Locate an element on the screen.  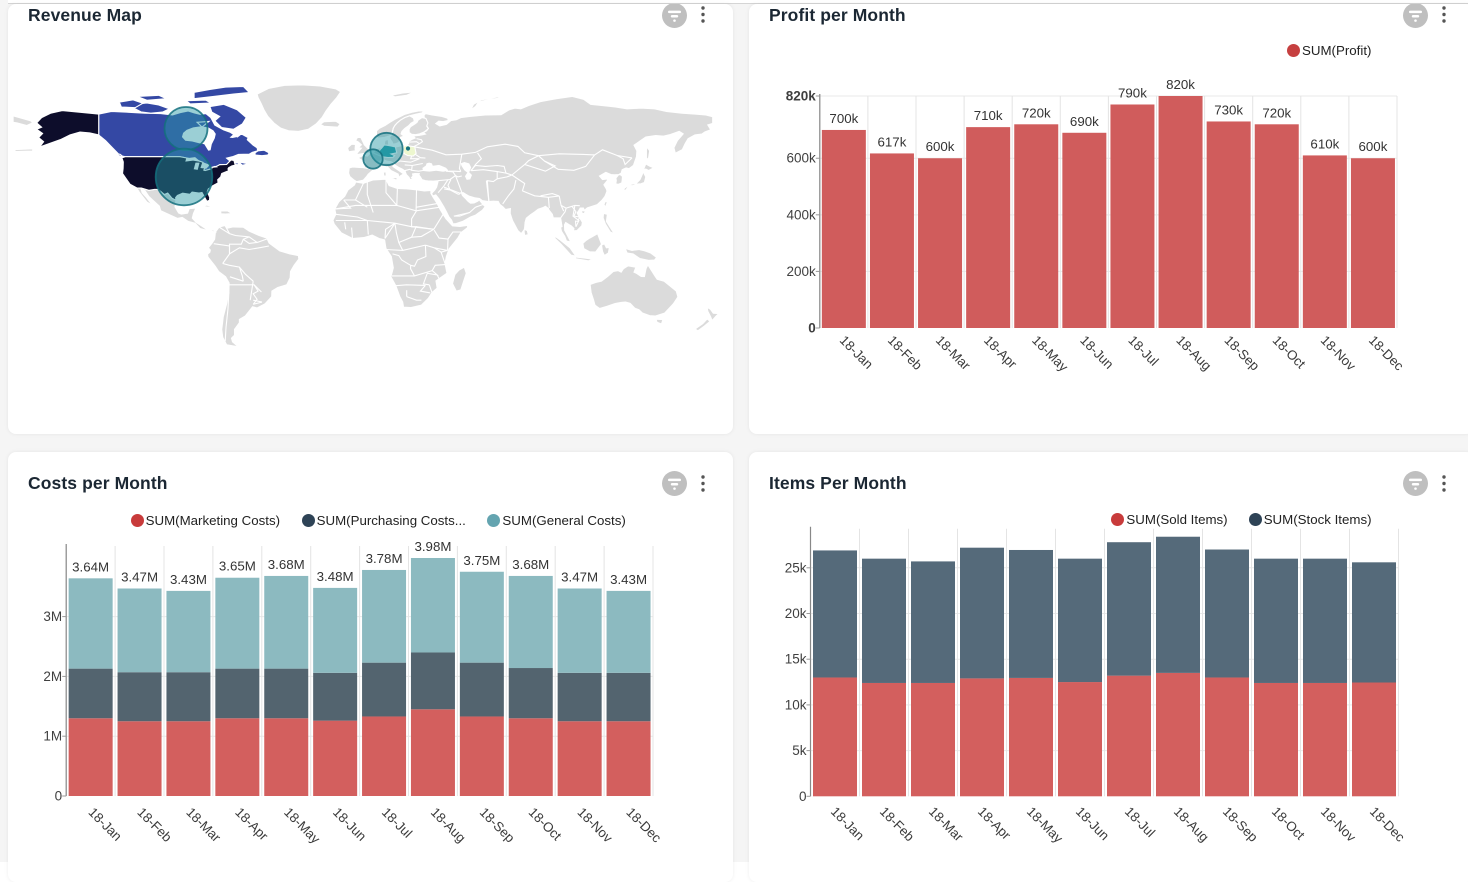
svg-text: 790k is located at coordinates (1132, 92).